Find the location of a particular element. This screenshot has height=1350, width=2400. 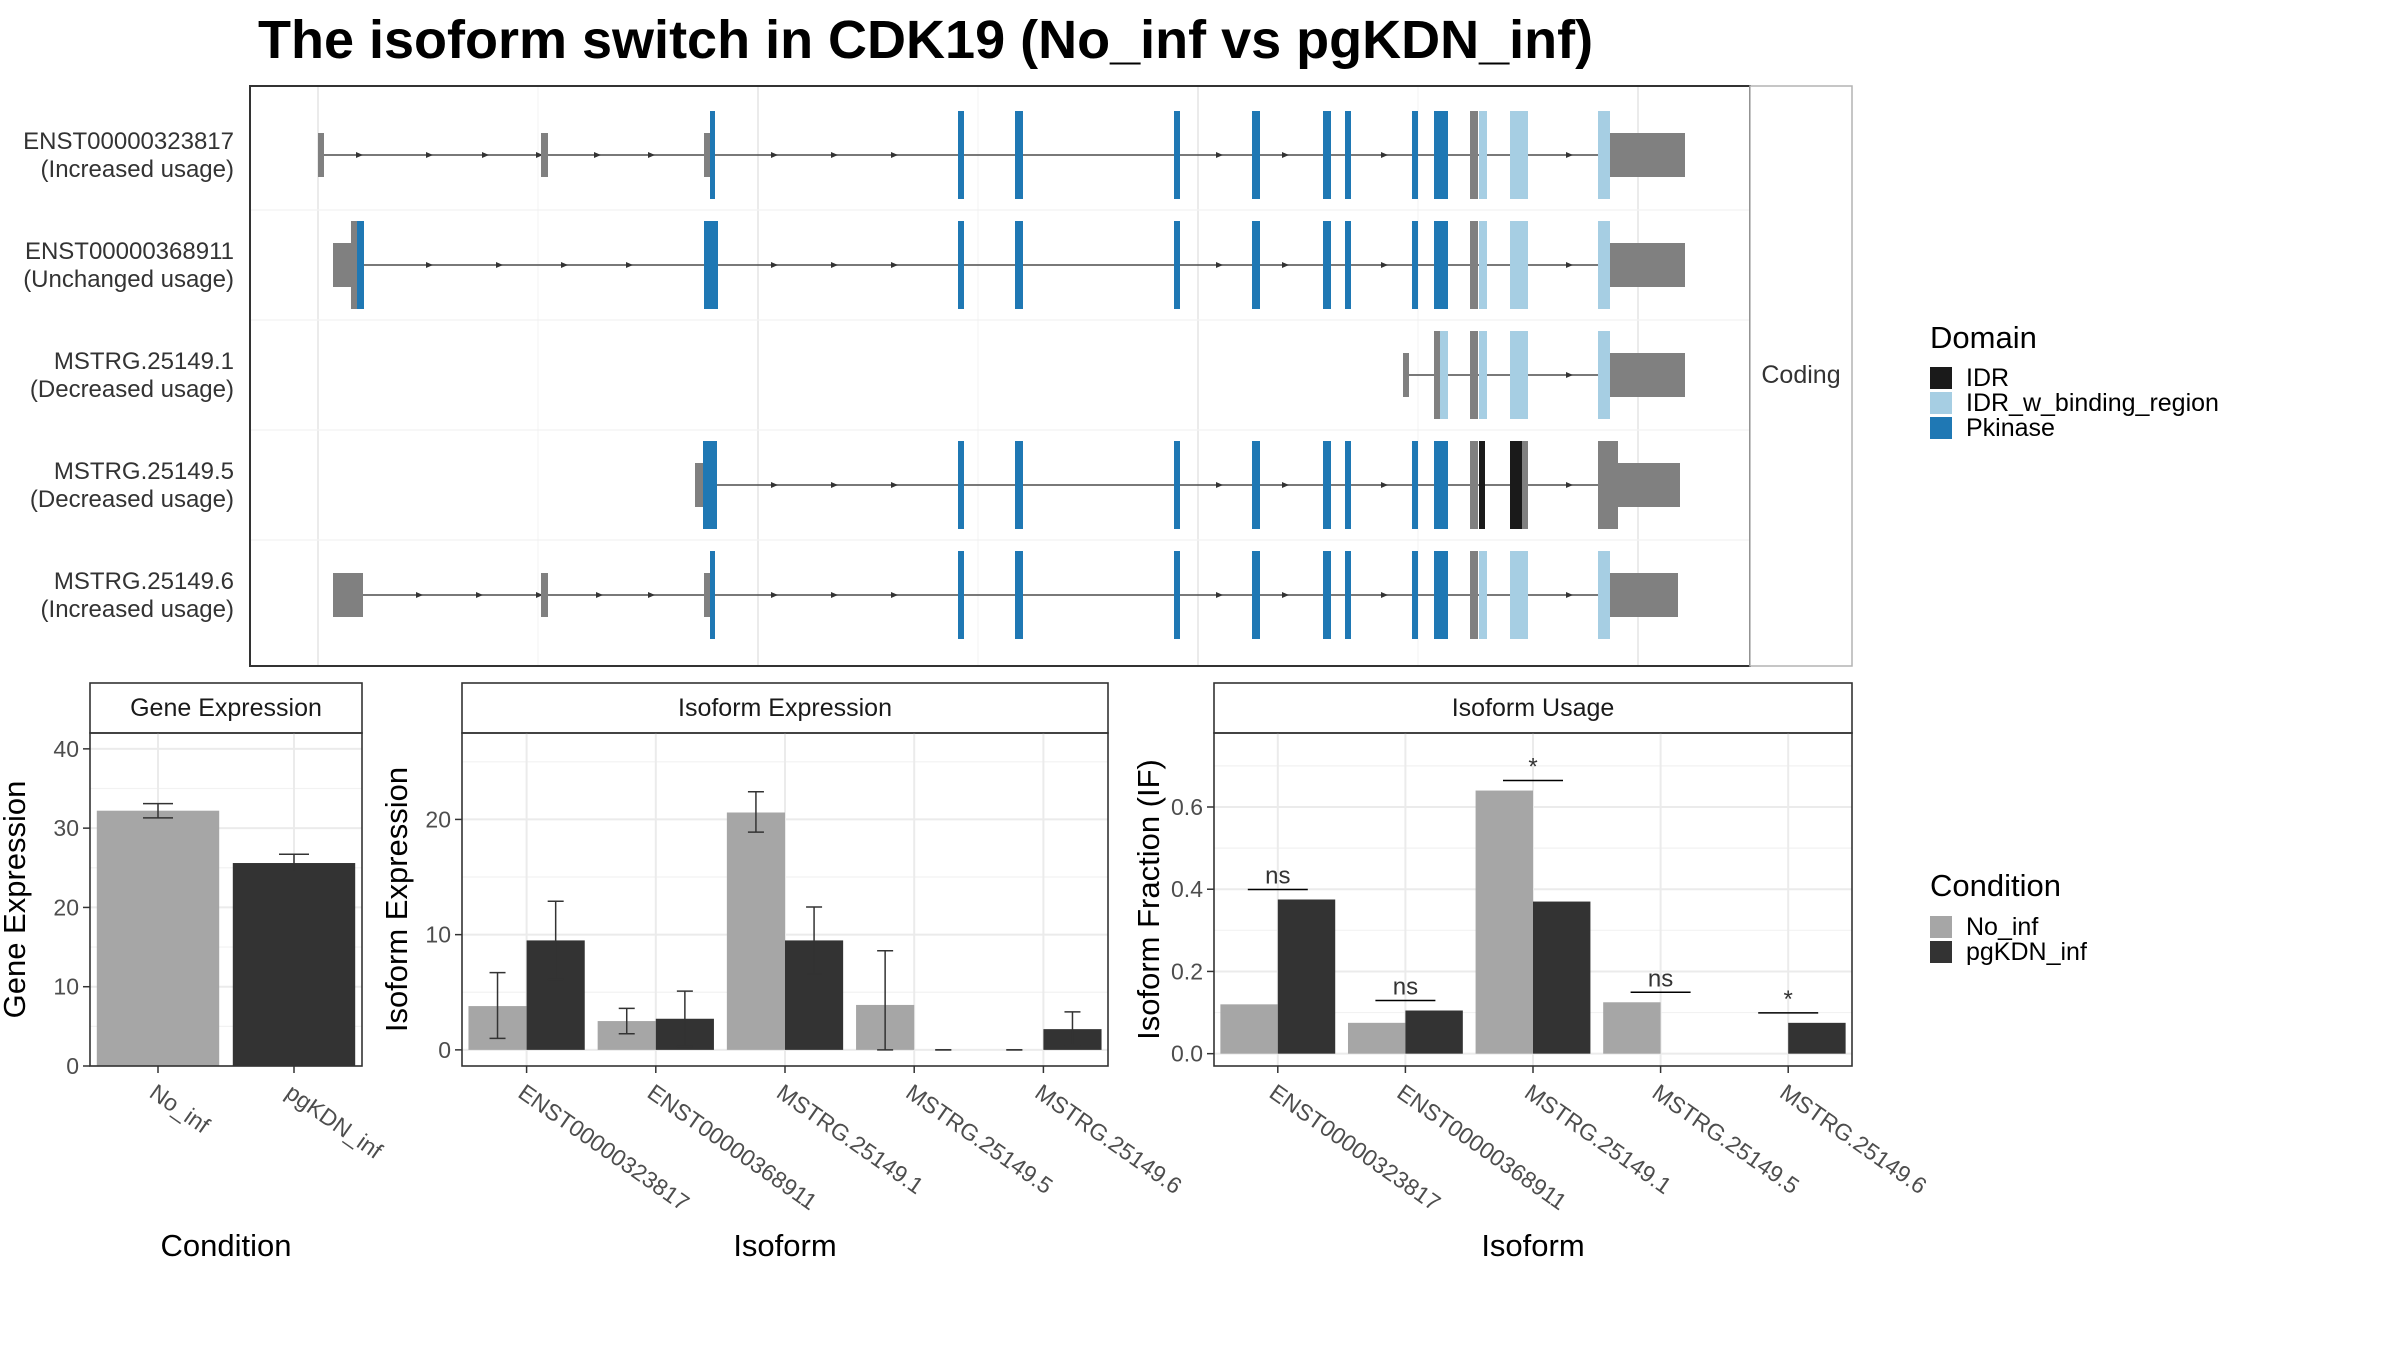

isoform-id-label: MSTRG.25149.1 is located at coordinates (144, 361).